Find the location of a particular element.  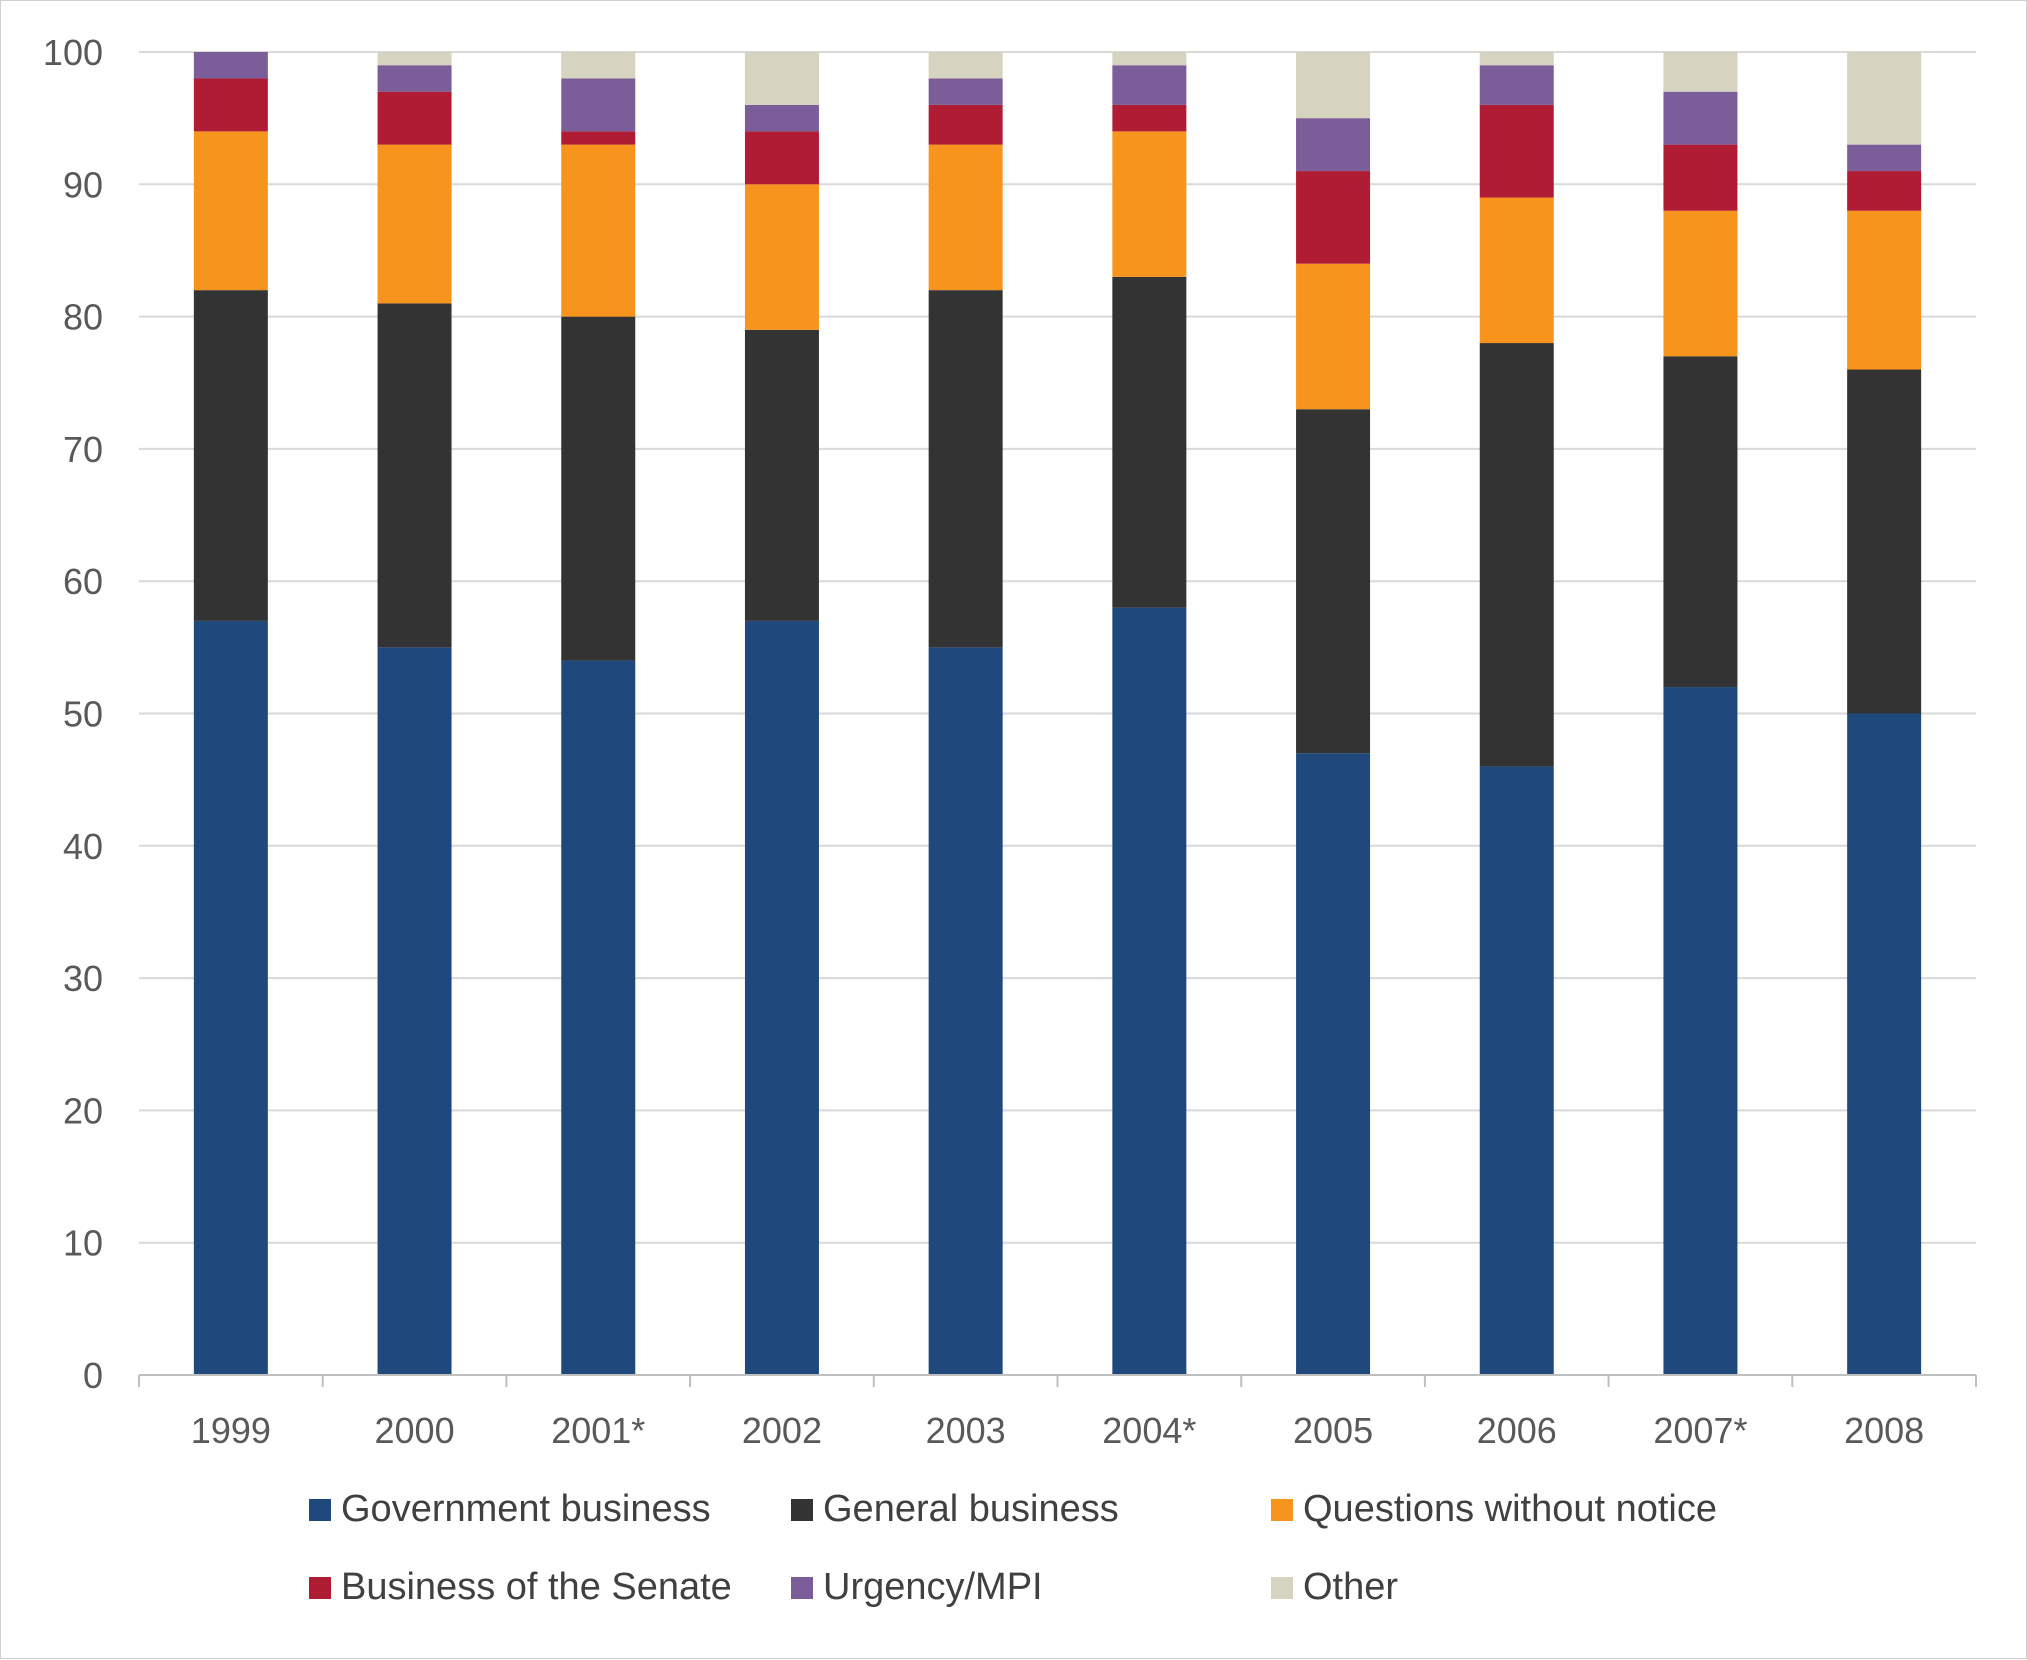

y-tick-label: 100 is located at coordinates (73, 52).